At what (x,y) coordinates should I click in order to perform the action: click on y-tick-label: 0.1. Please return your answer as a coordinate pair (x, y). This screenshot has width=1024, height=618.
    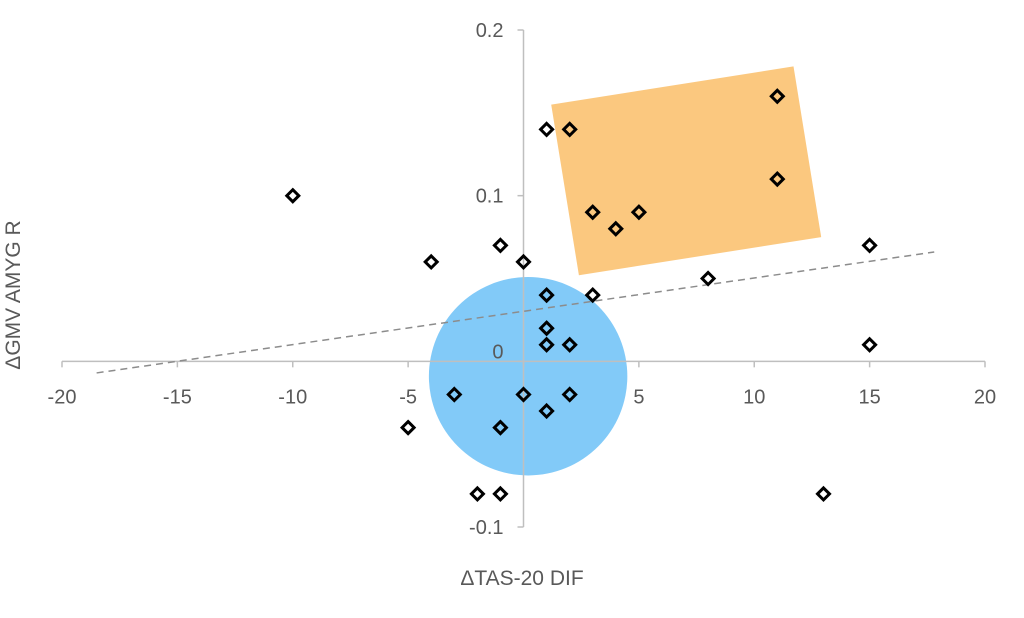
    Looking at the image, I should click on (490, 197).